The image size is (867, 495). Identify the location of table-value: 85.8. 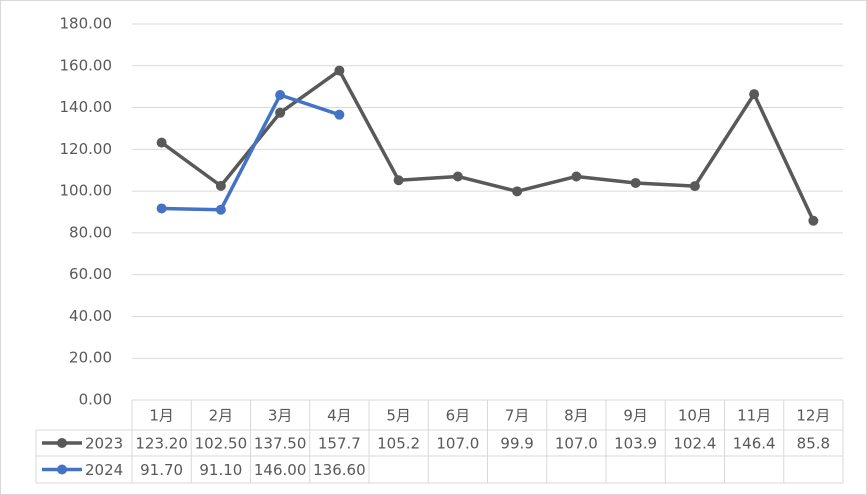
(813, 444).